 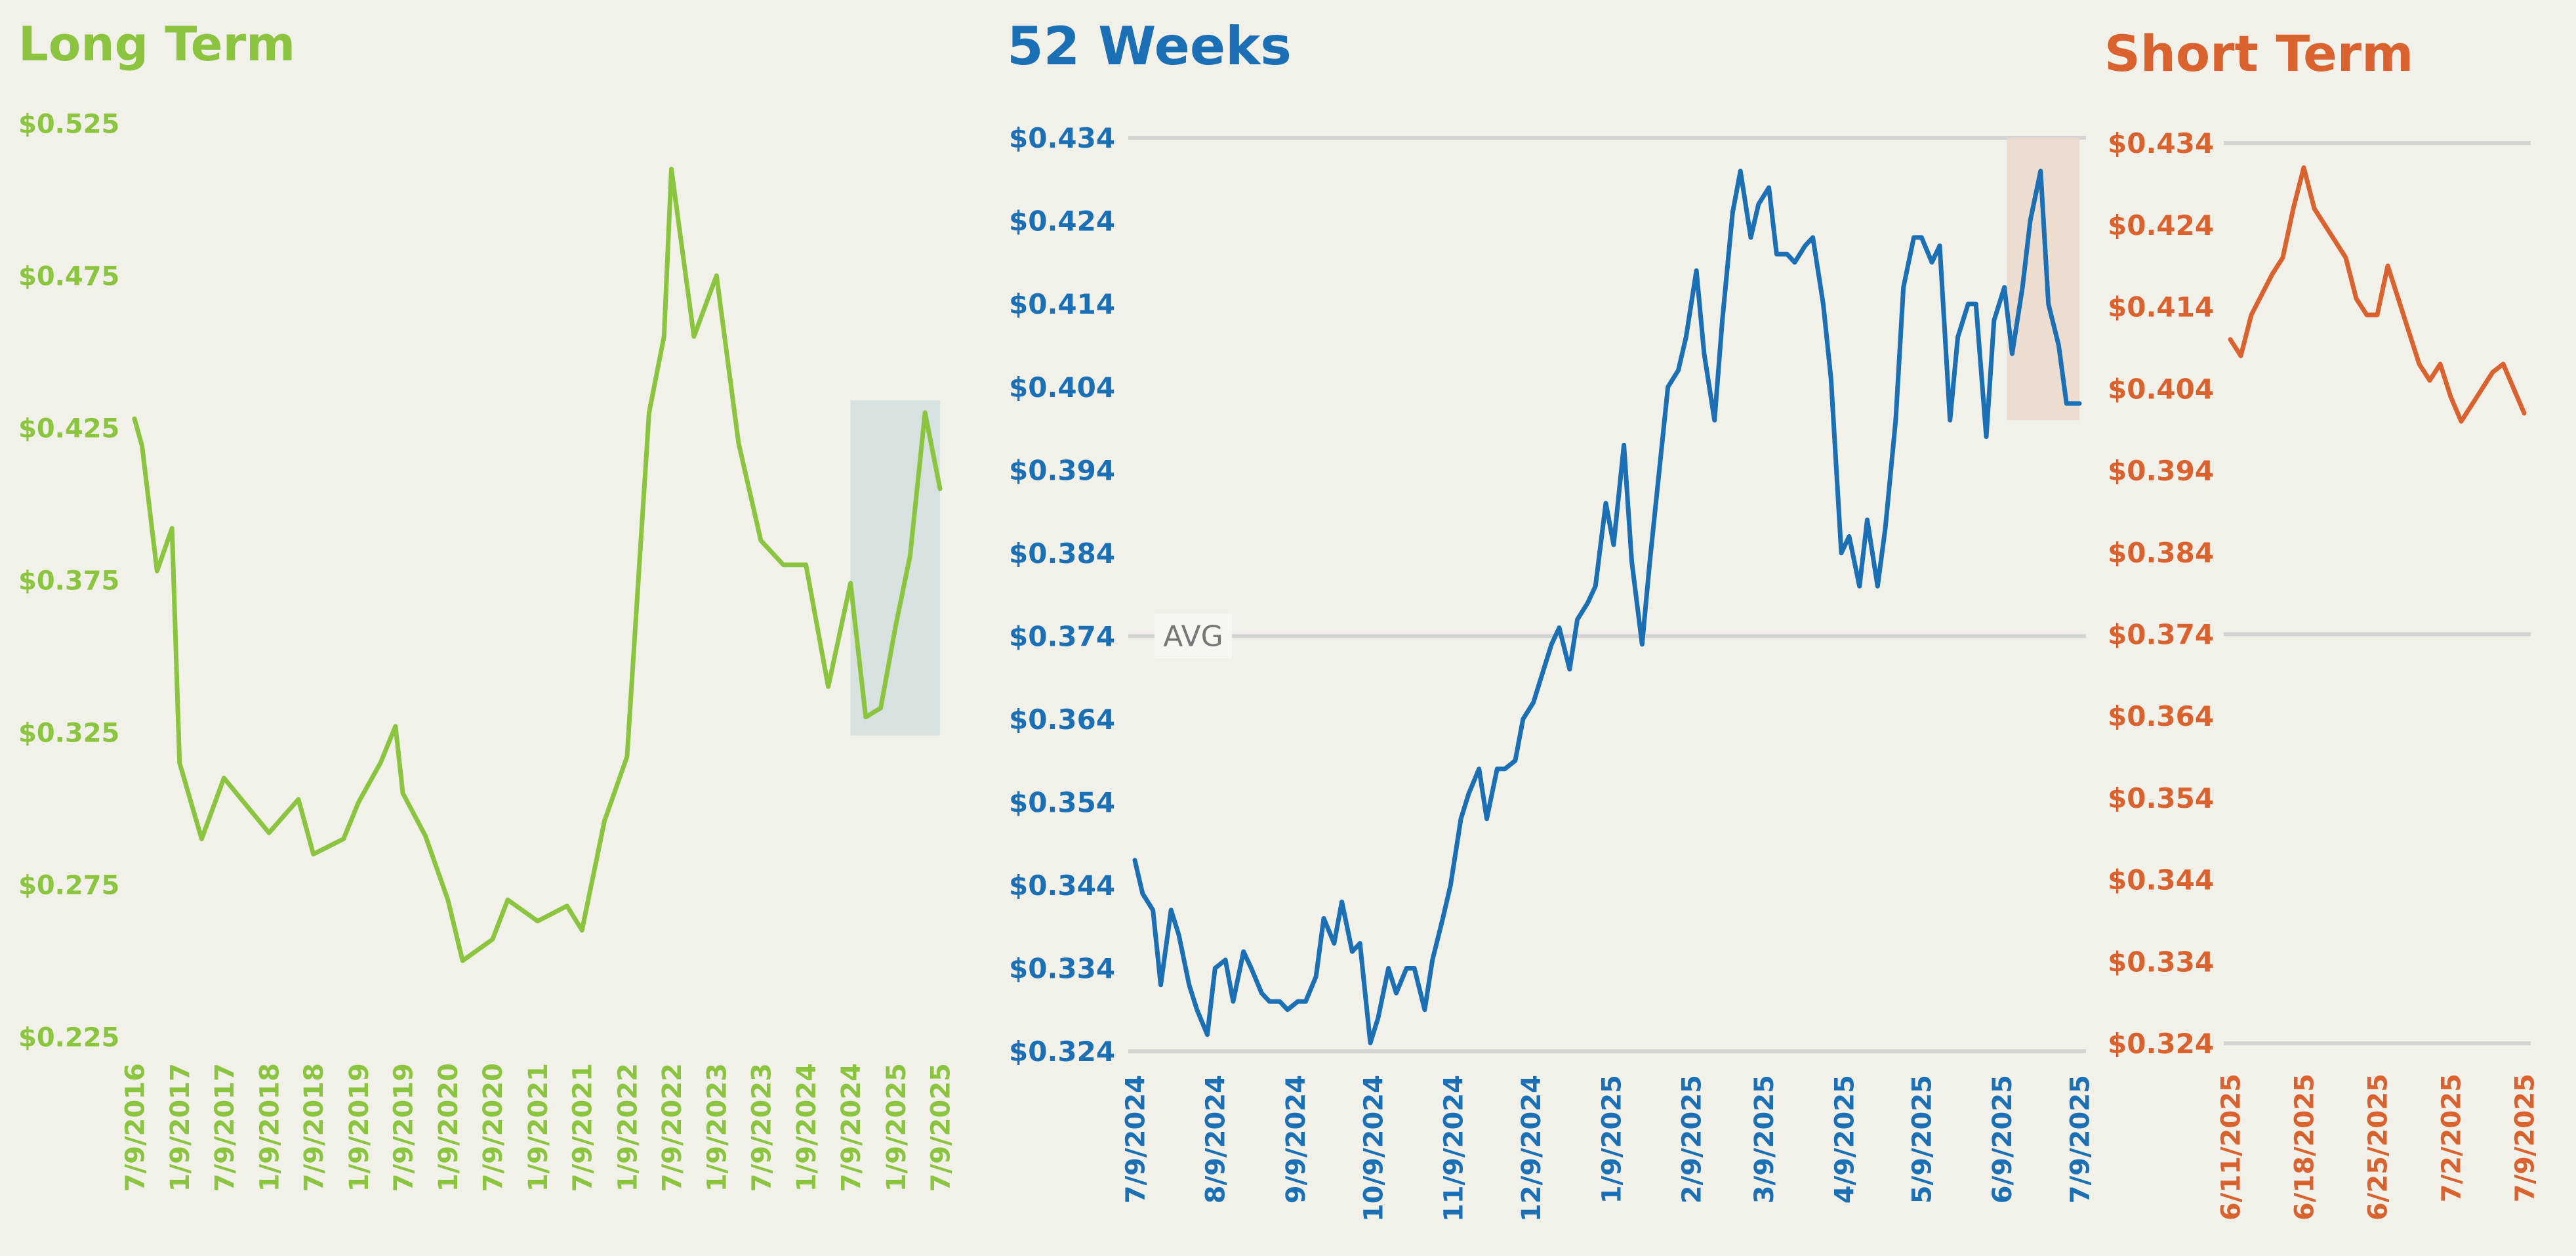 I want to click on x-tick-label: 1/9/2023, so click(x=718, y=1127).